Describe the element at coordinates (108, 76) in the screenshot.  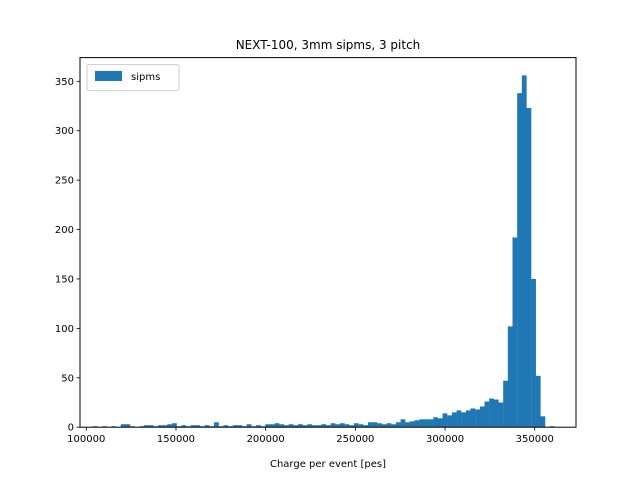
I see `legend-swatch` at that location.